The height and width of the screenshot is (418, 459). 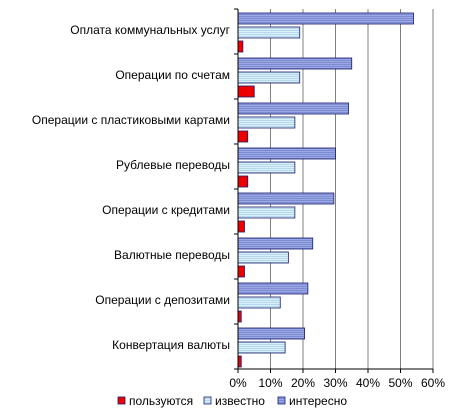 What do you see at coordinates (270, 383) in the screenshot?
I see `x-tick-label: 10%` at bounding box center [270, 383].